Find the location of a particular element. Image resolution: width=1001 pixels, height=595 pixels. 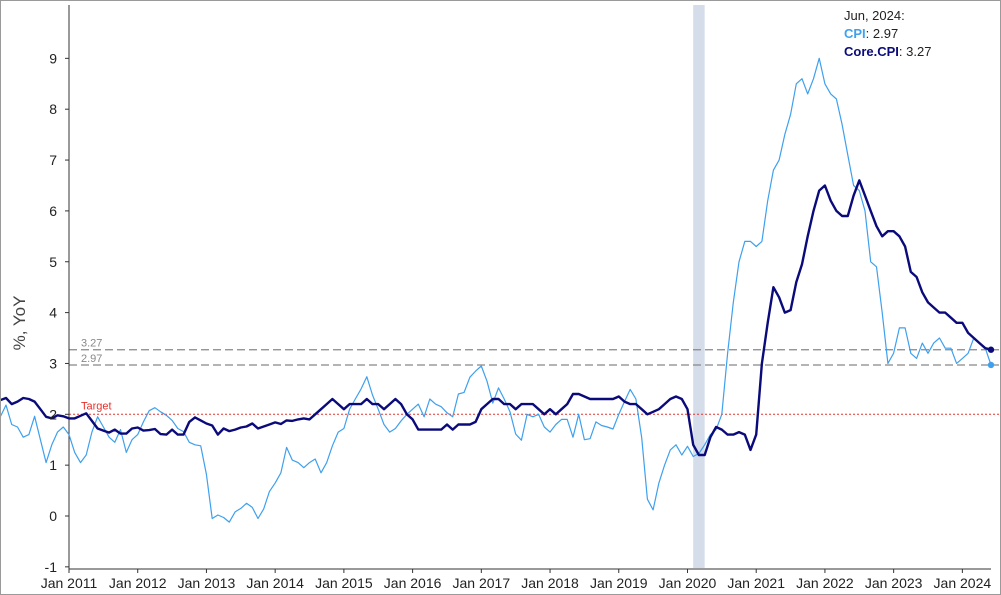

tooltip-date: Jun, 2024: is located at coordinates (874, 15).